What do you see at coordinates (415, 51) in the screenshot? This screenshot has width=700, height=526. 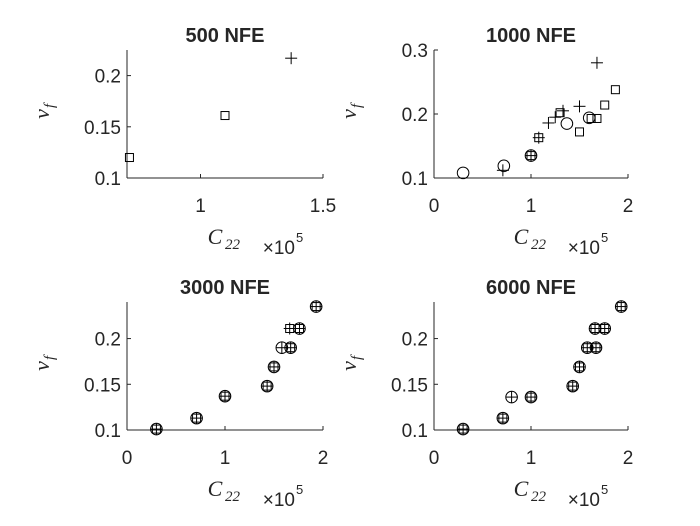 I see `y-tick-label: 0.3` at bounding box center [415, 51].